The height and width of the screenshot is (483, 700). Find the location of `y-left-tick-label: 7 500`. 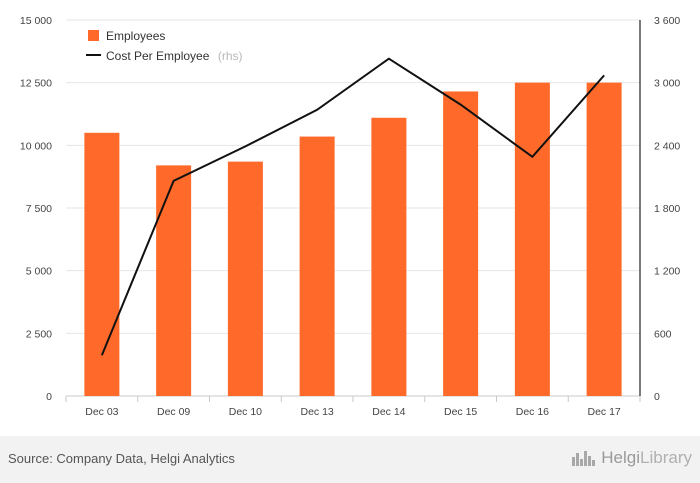

y-left-tick-label: 7 500 is located at coordinates (39, 209).